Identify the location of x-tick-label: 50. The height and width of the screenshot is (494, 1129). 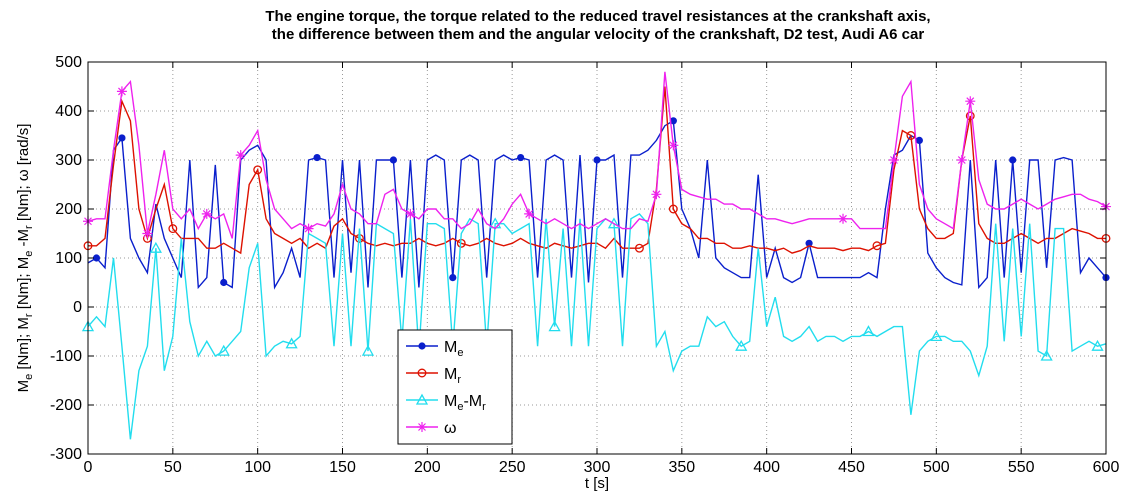
(173, 467).